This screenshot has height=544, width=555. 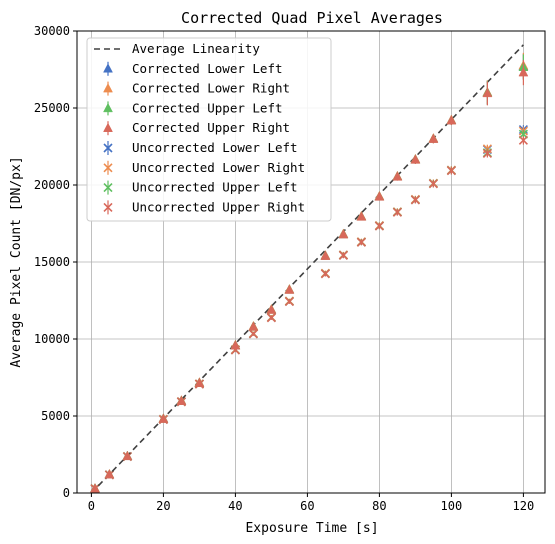 What do you see at coordinates (52, 339) in the screenshot?
I see `y-tick-label: 10000` at bounding box center [52, 339].